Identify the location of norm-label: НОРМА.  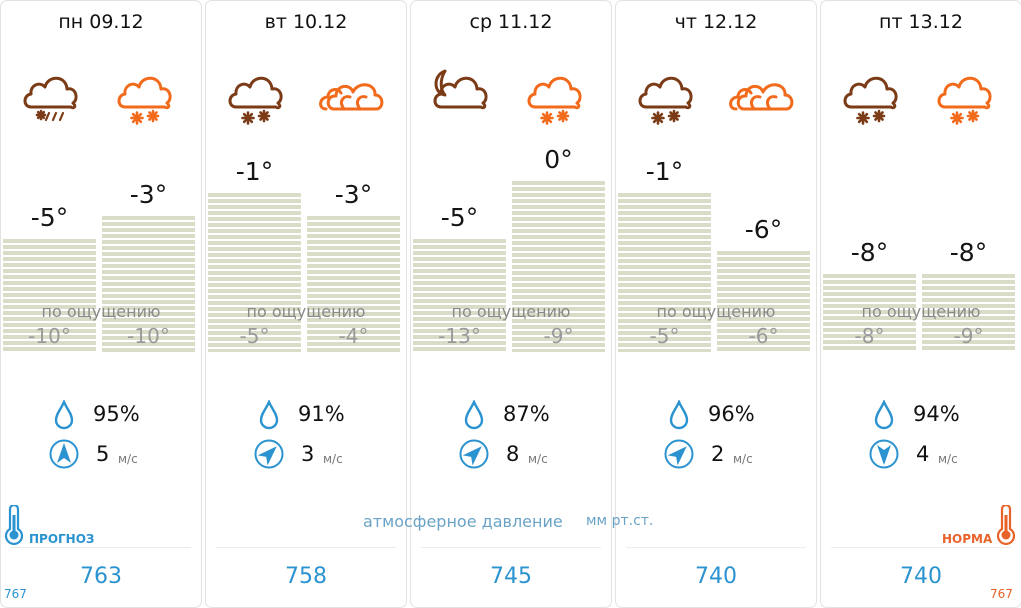
(967, 539).